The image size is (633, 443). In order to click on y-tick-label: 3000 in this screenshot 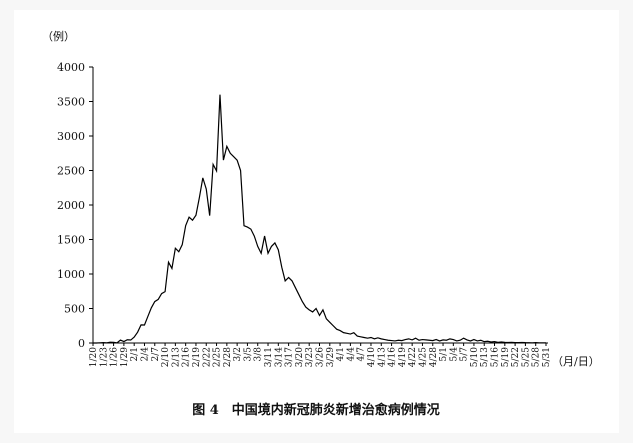, I will do `click(71, 136)`.